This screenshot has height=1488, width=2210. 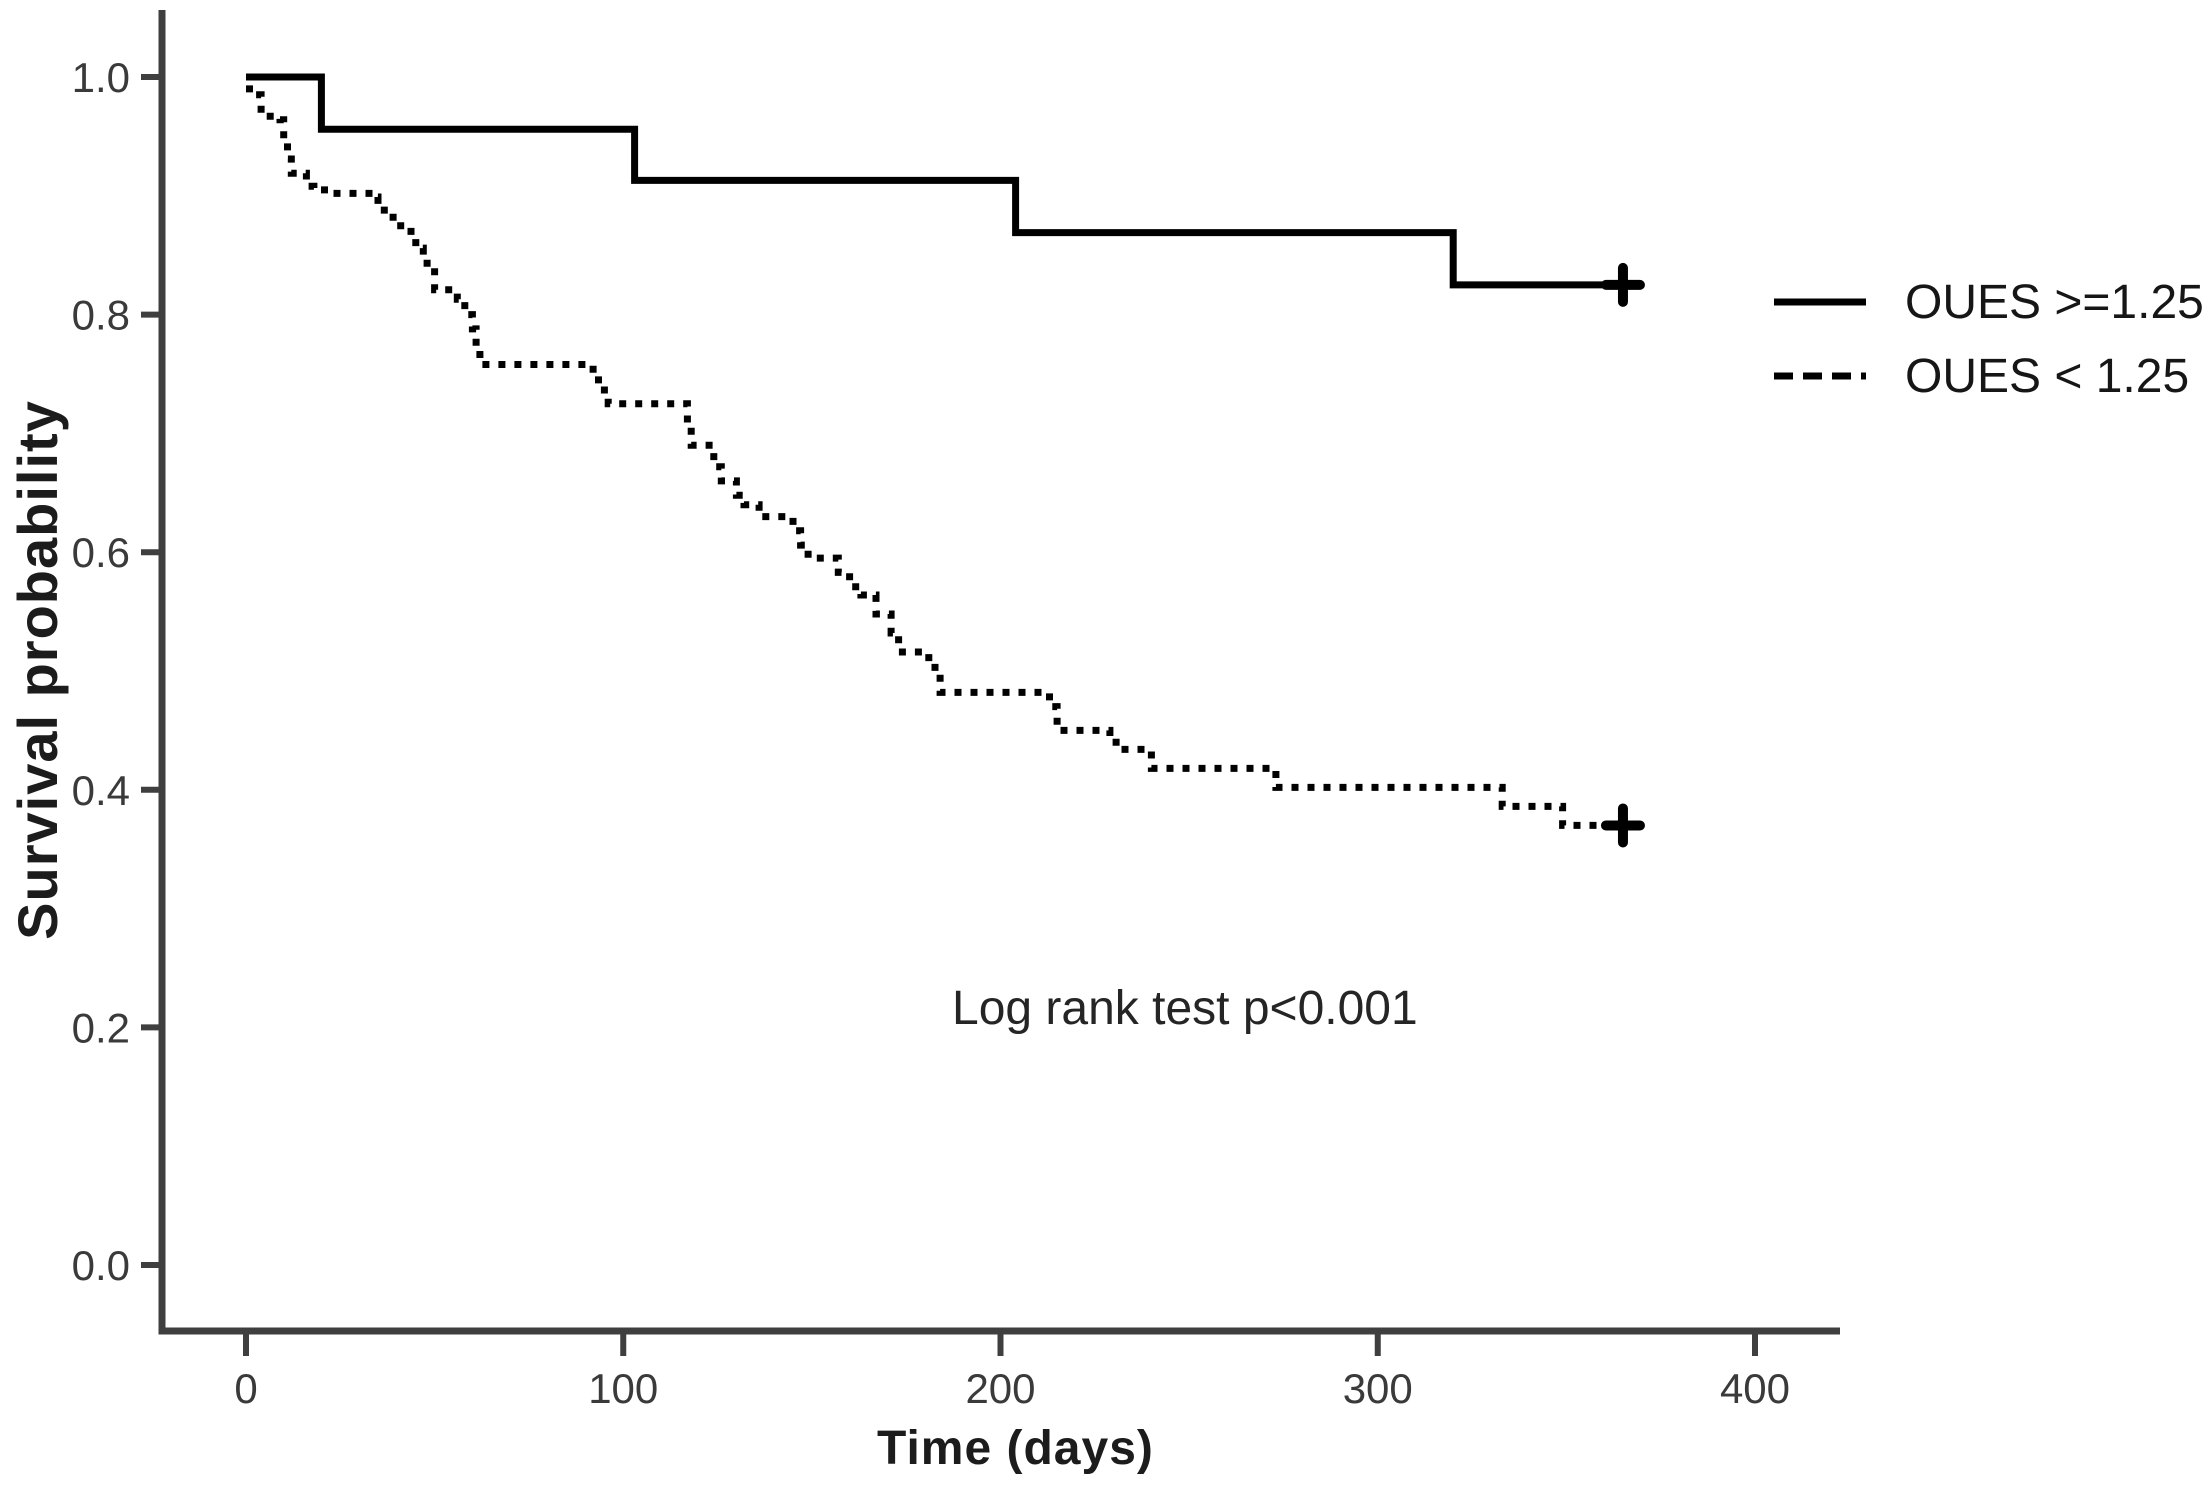 I want to click on survival-curve-solid, so click(x=934, y=181).